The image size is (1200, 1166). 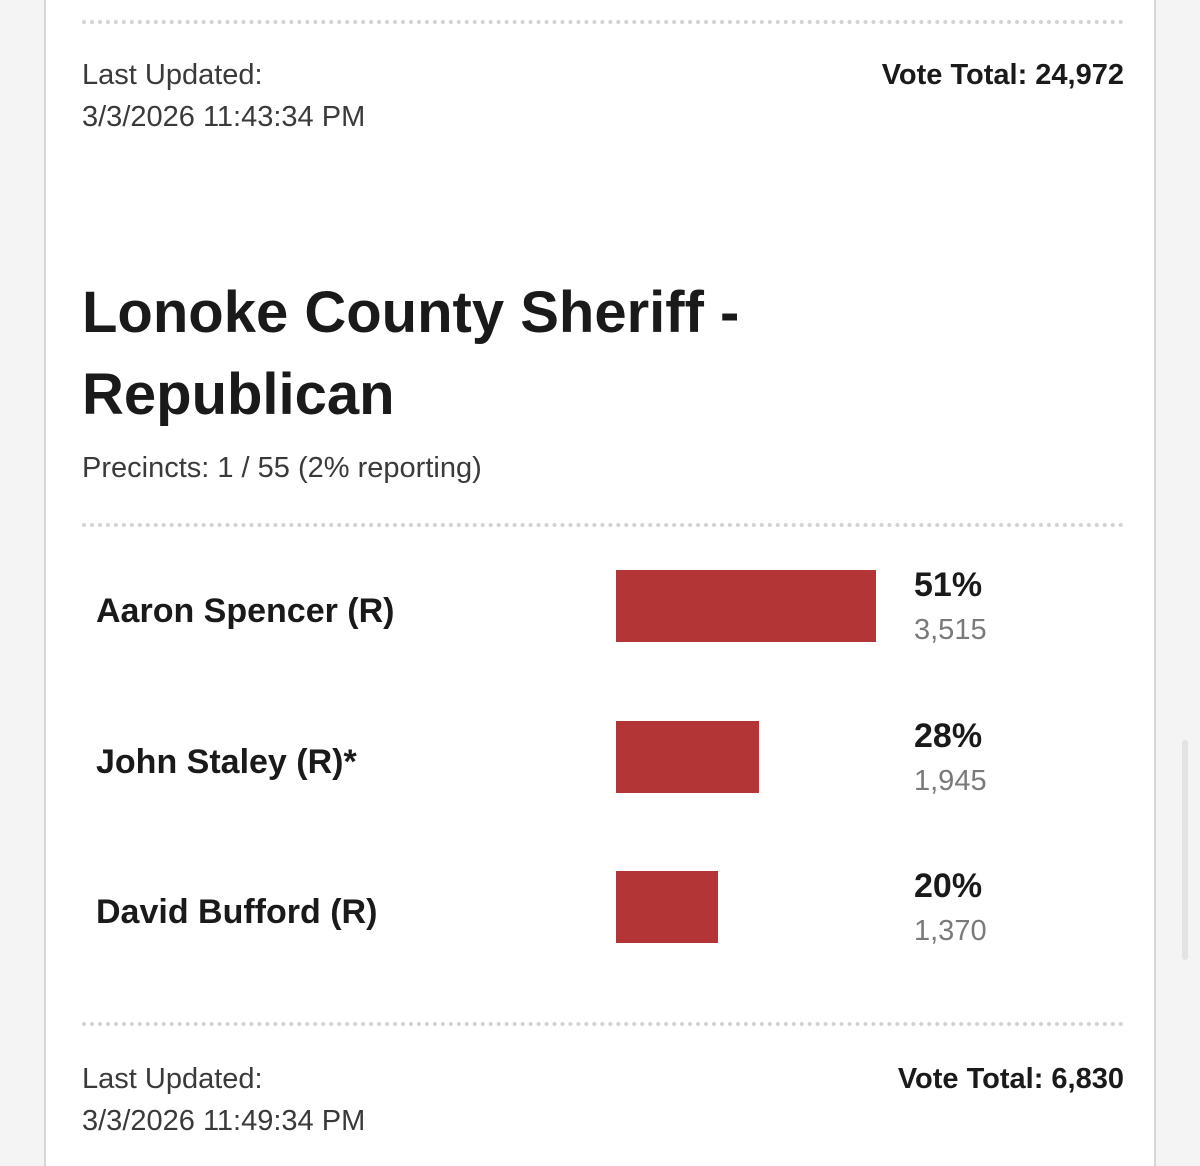 What do you see at coordinates (603, 914) in the screenshot?
I see `candidate-row: David Bufford (R) 20% 1,370` at bounding box center [603, 914].